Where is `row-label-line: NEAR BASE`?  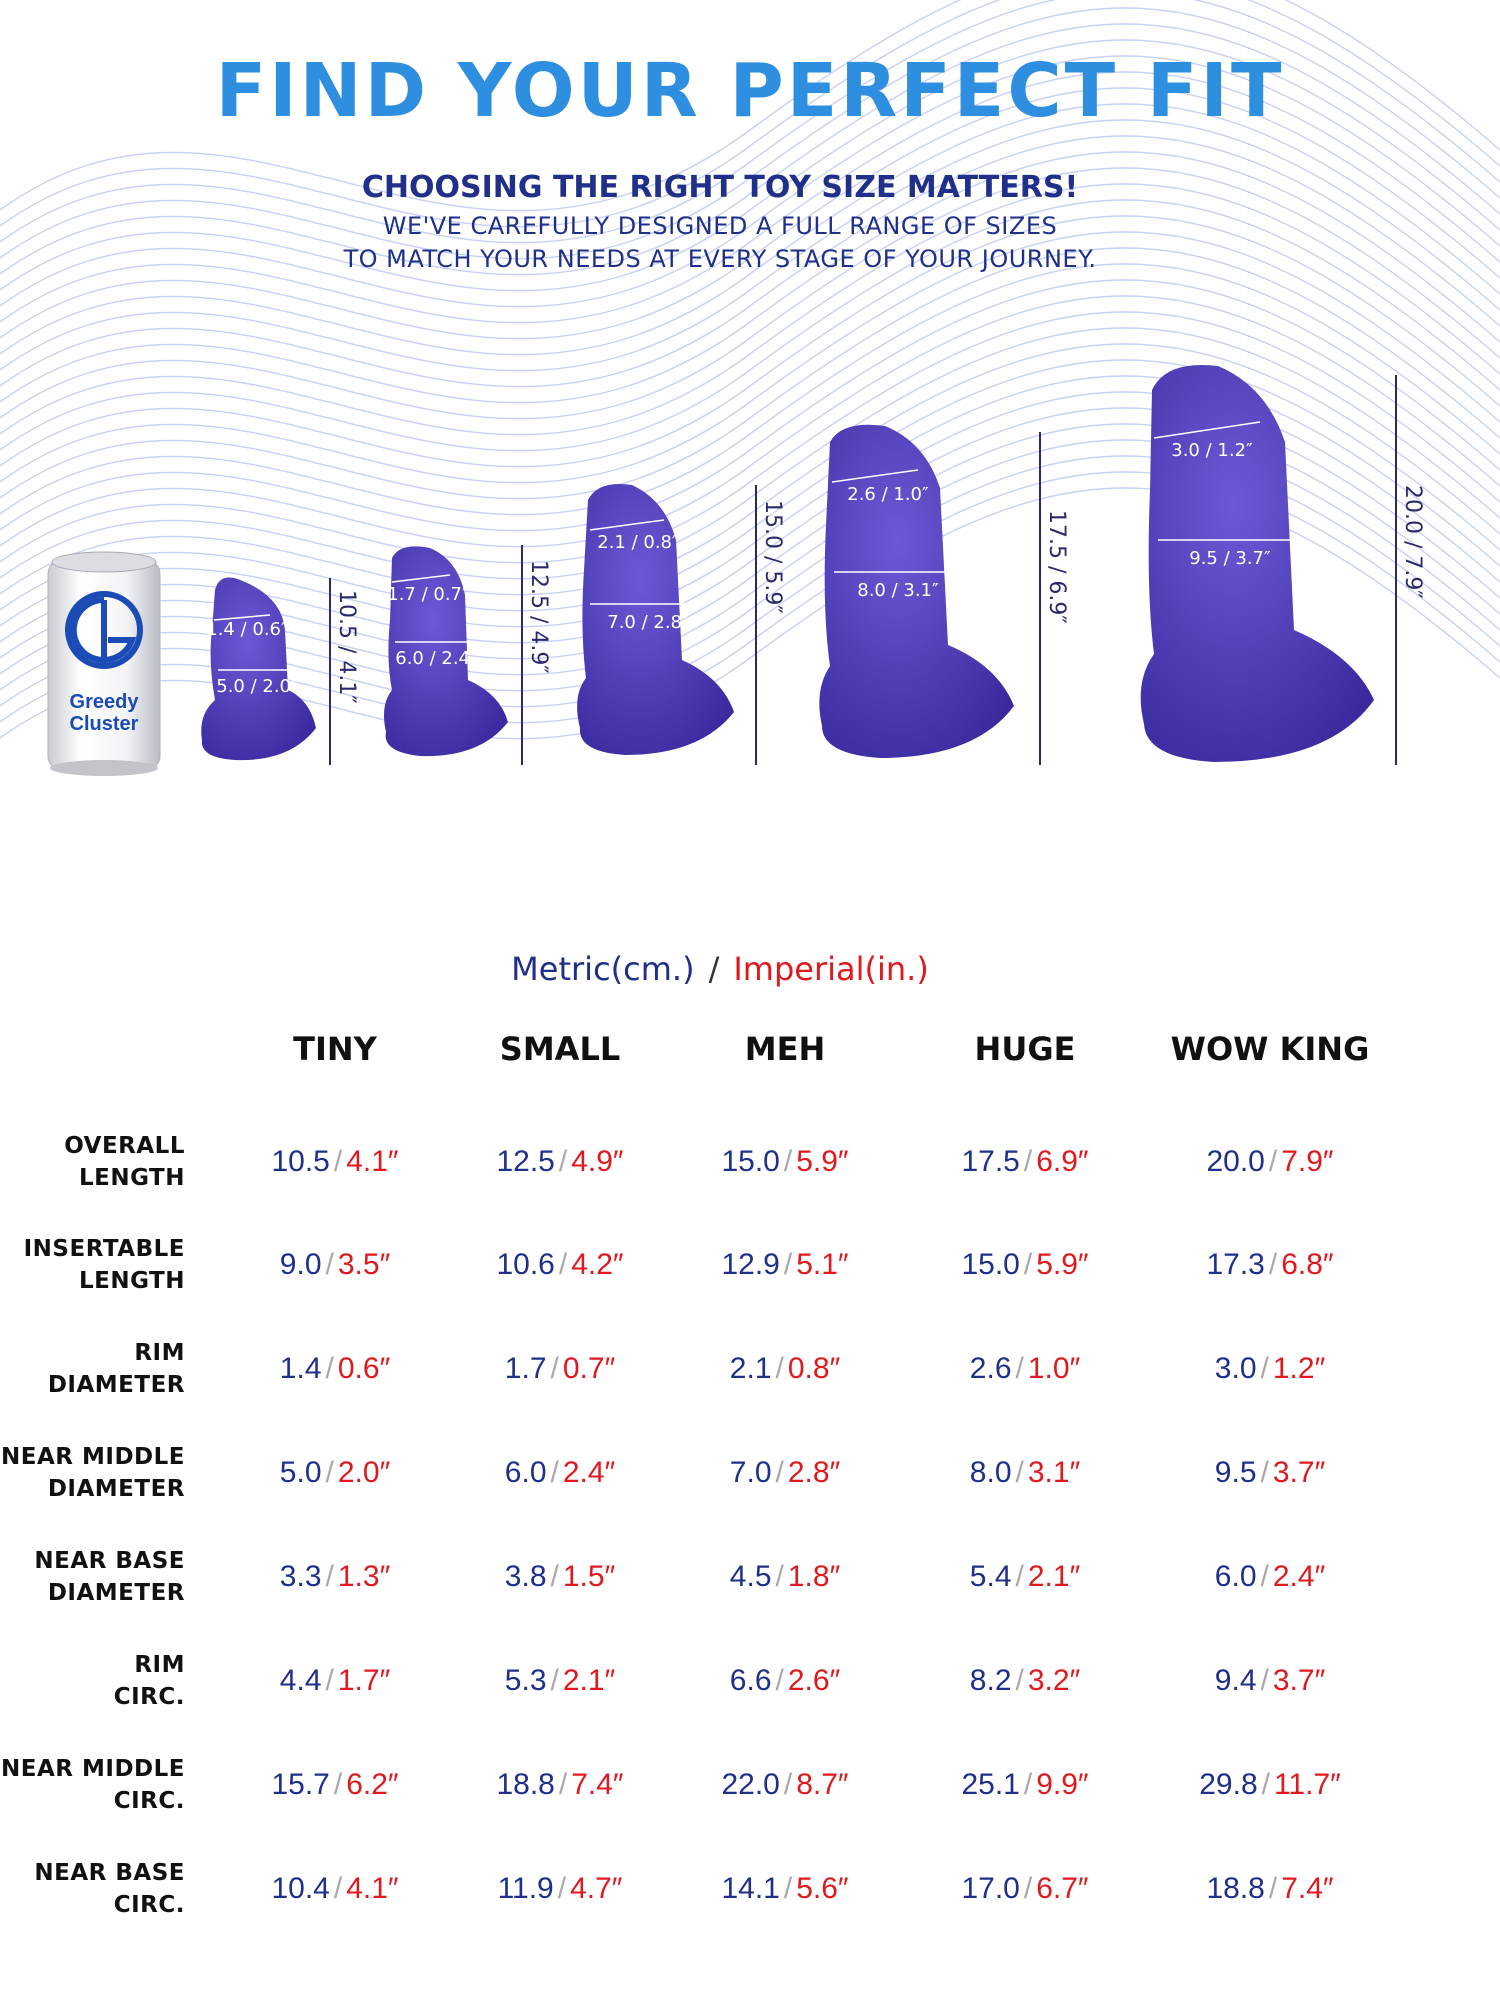 row-label-line: NEAR BASE is located at coordinates (109, 1561).